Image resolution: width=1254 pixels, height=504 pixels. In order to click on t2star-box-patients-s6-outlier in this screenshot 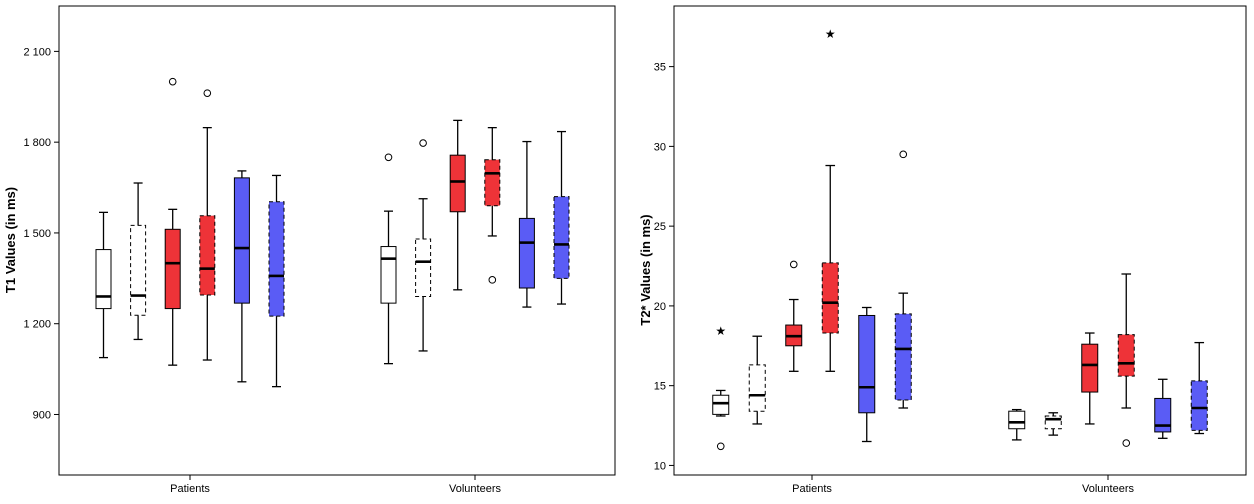, I will do `click(903, 154)`.